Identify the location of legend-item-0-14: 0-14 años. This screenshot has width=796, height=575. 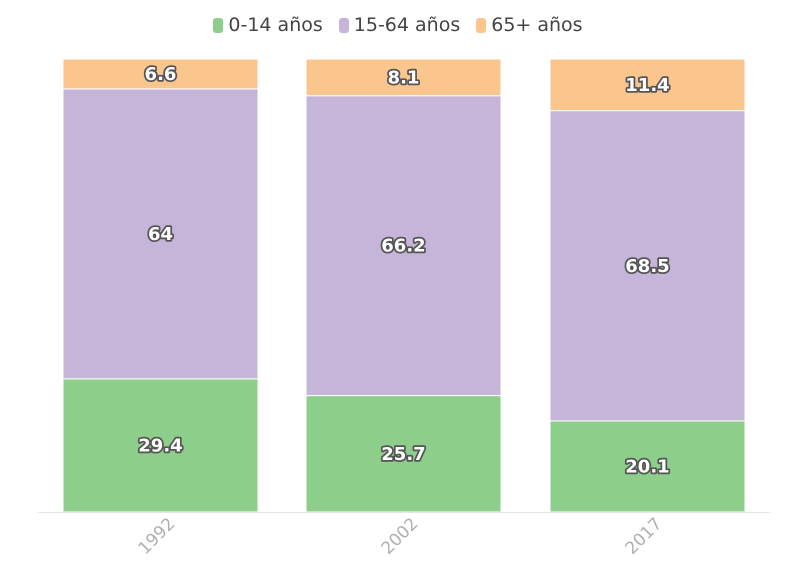
(268, 25).